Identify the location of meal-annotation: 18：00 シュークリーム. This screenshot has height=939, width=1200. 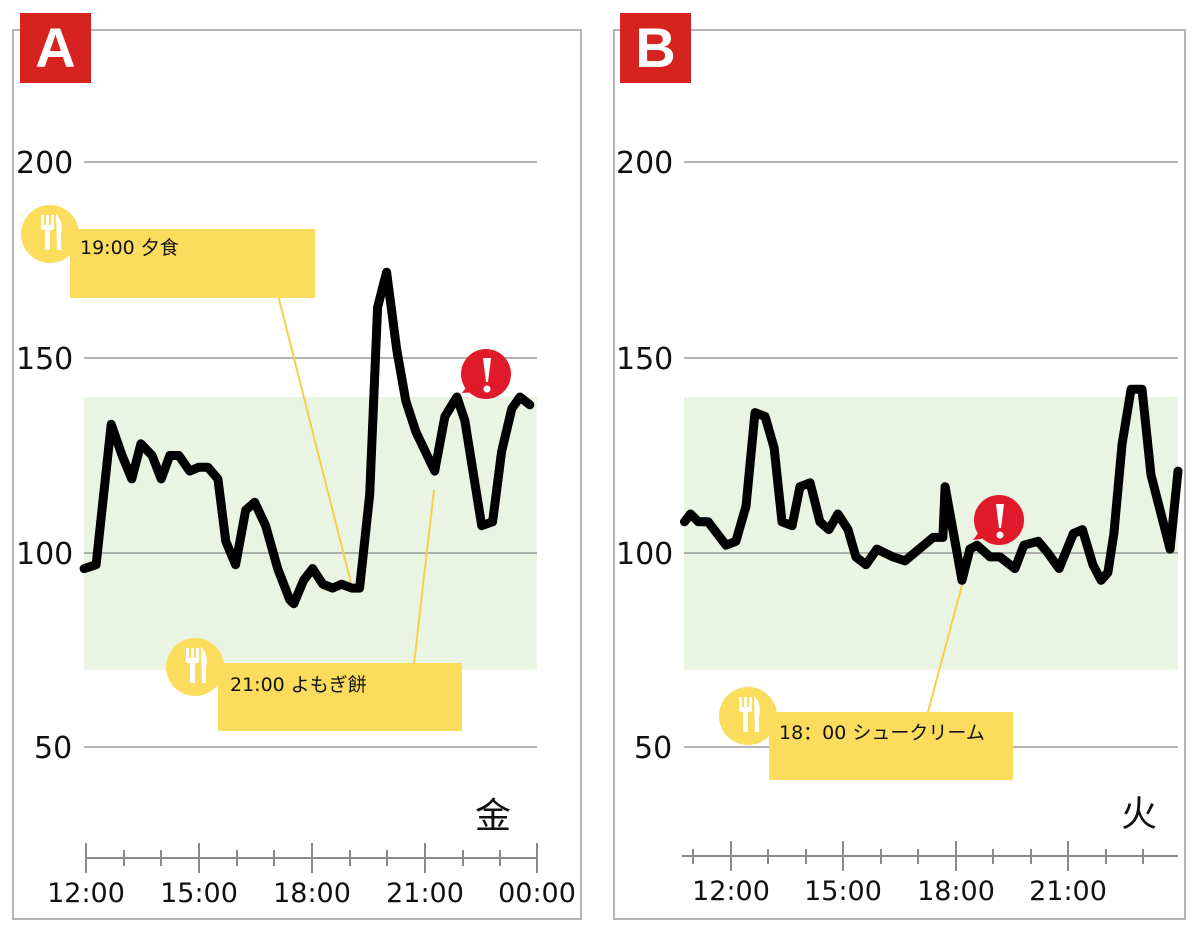
(866, 733).